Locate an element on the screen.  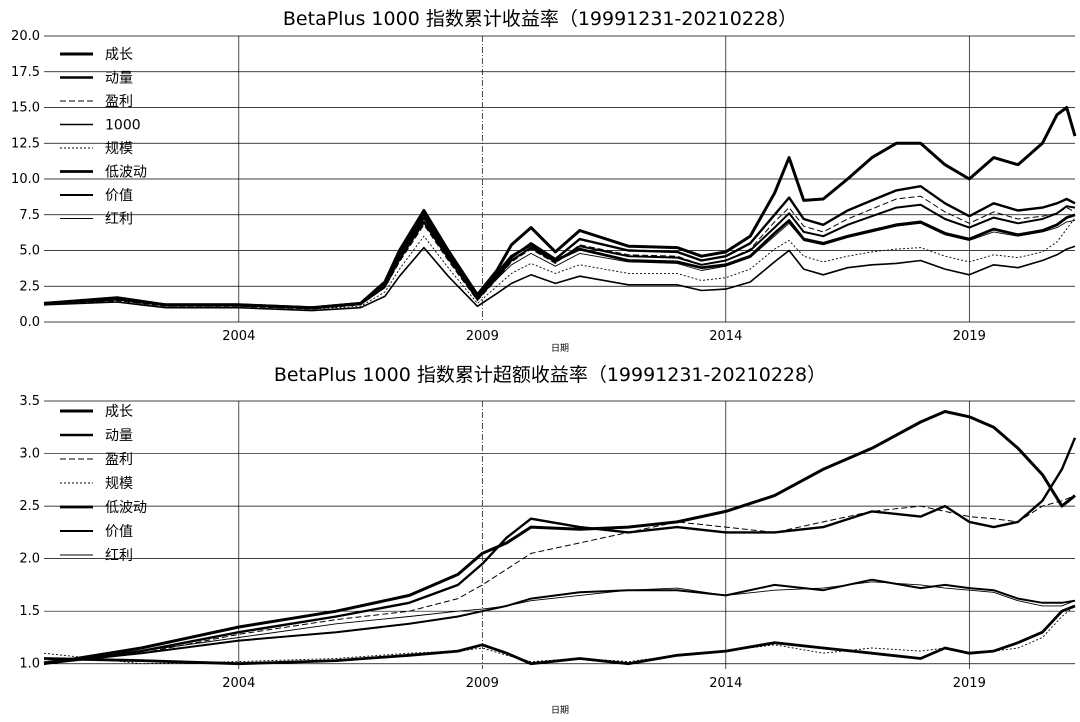
chart-1-ytick-8: 20.0 is located at coordinates (25, 36).